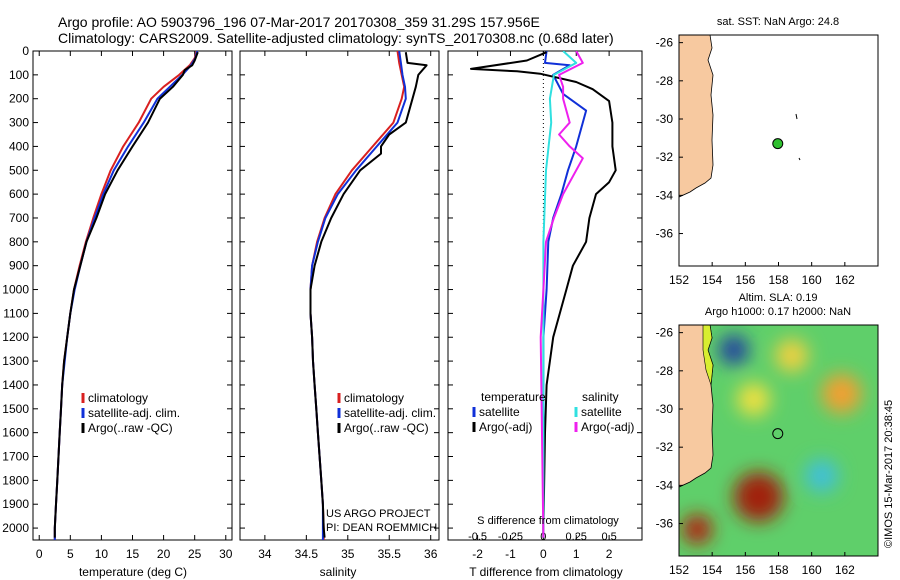  Describe the element at coordinates (665, 234) in the screenshot. I see `y-tick-label: -36` at that location.